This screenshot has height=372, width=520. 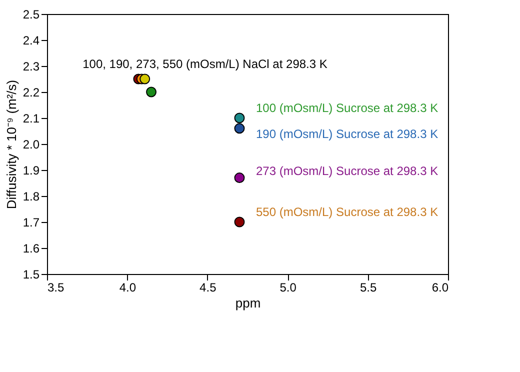 What do you see at coordinates (127, 287) in the screenshot?
I see `x-tick-label: 4.0` at bounding box center [127, 287].